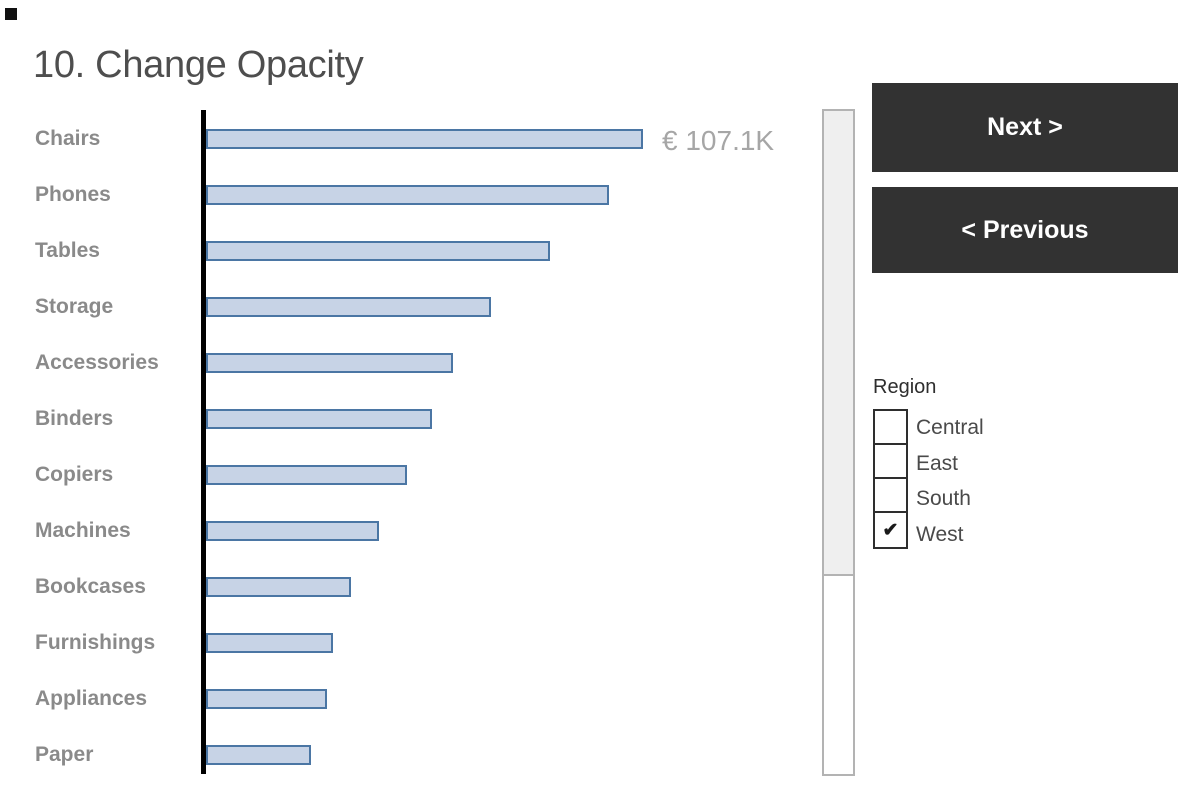  Describe the element at coordinates (83, 530) in the screenshot. I see `category-label-machines: Machines` at that location.